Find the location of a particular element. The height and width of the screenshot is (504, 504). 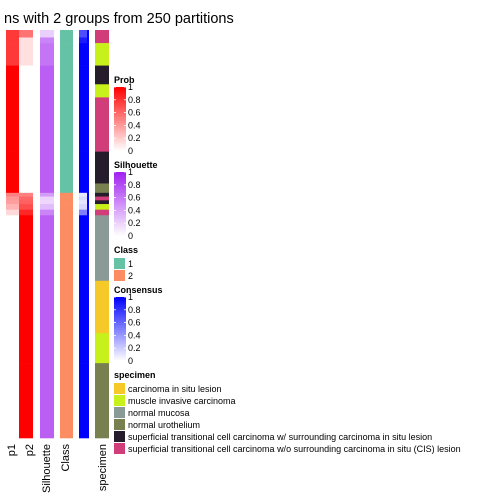

legend-item-label: normal urothelium is located at coordinates (164, 425).